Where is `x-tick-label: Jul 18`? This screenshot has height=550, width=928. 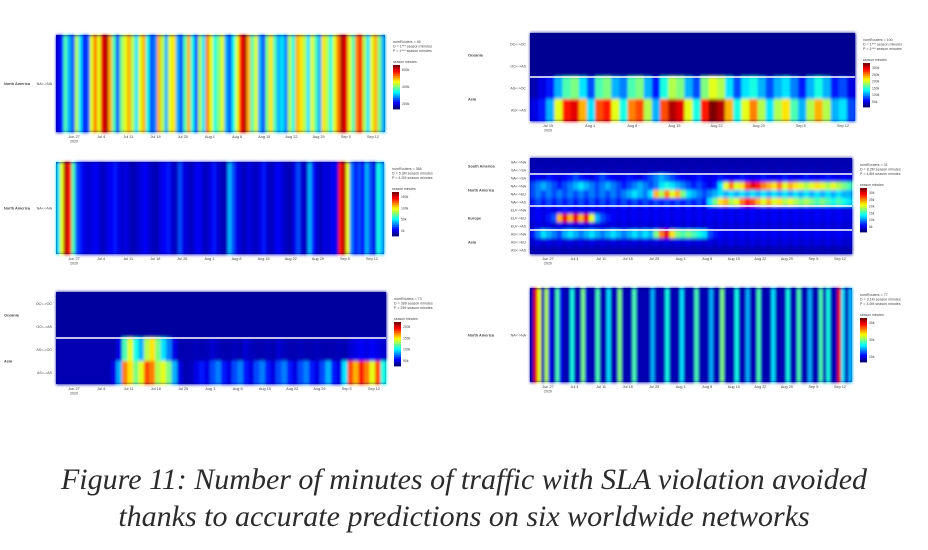
x-tick-label: Jul 18 is located at coordinates (155, 137).